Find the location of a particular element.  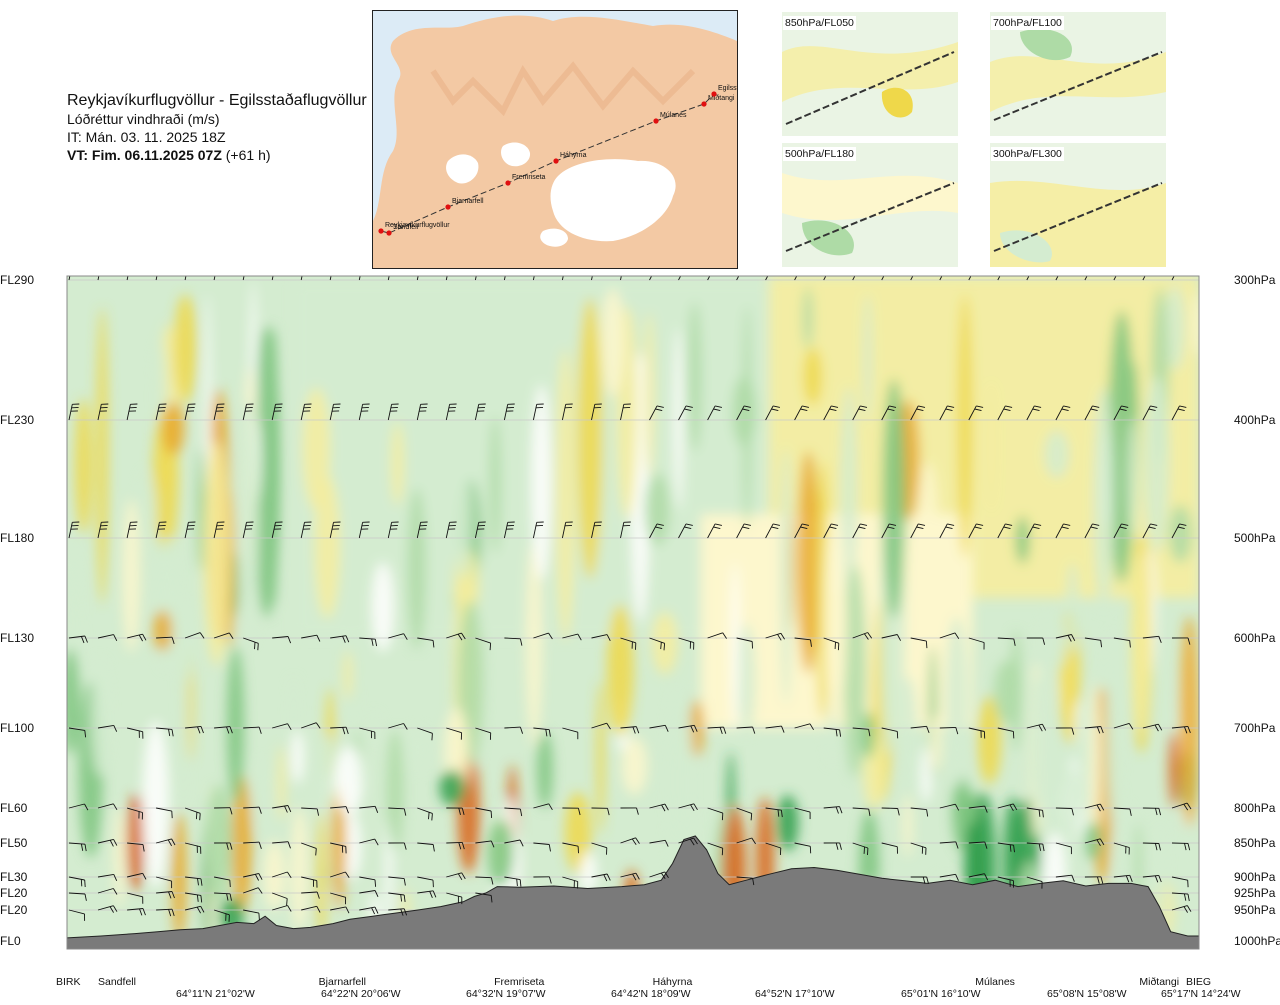

hpa-tick-label: 500hPa is located at coordinates (1255, 538).